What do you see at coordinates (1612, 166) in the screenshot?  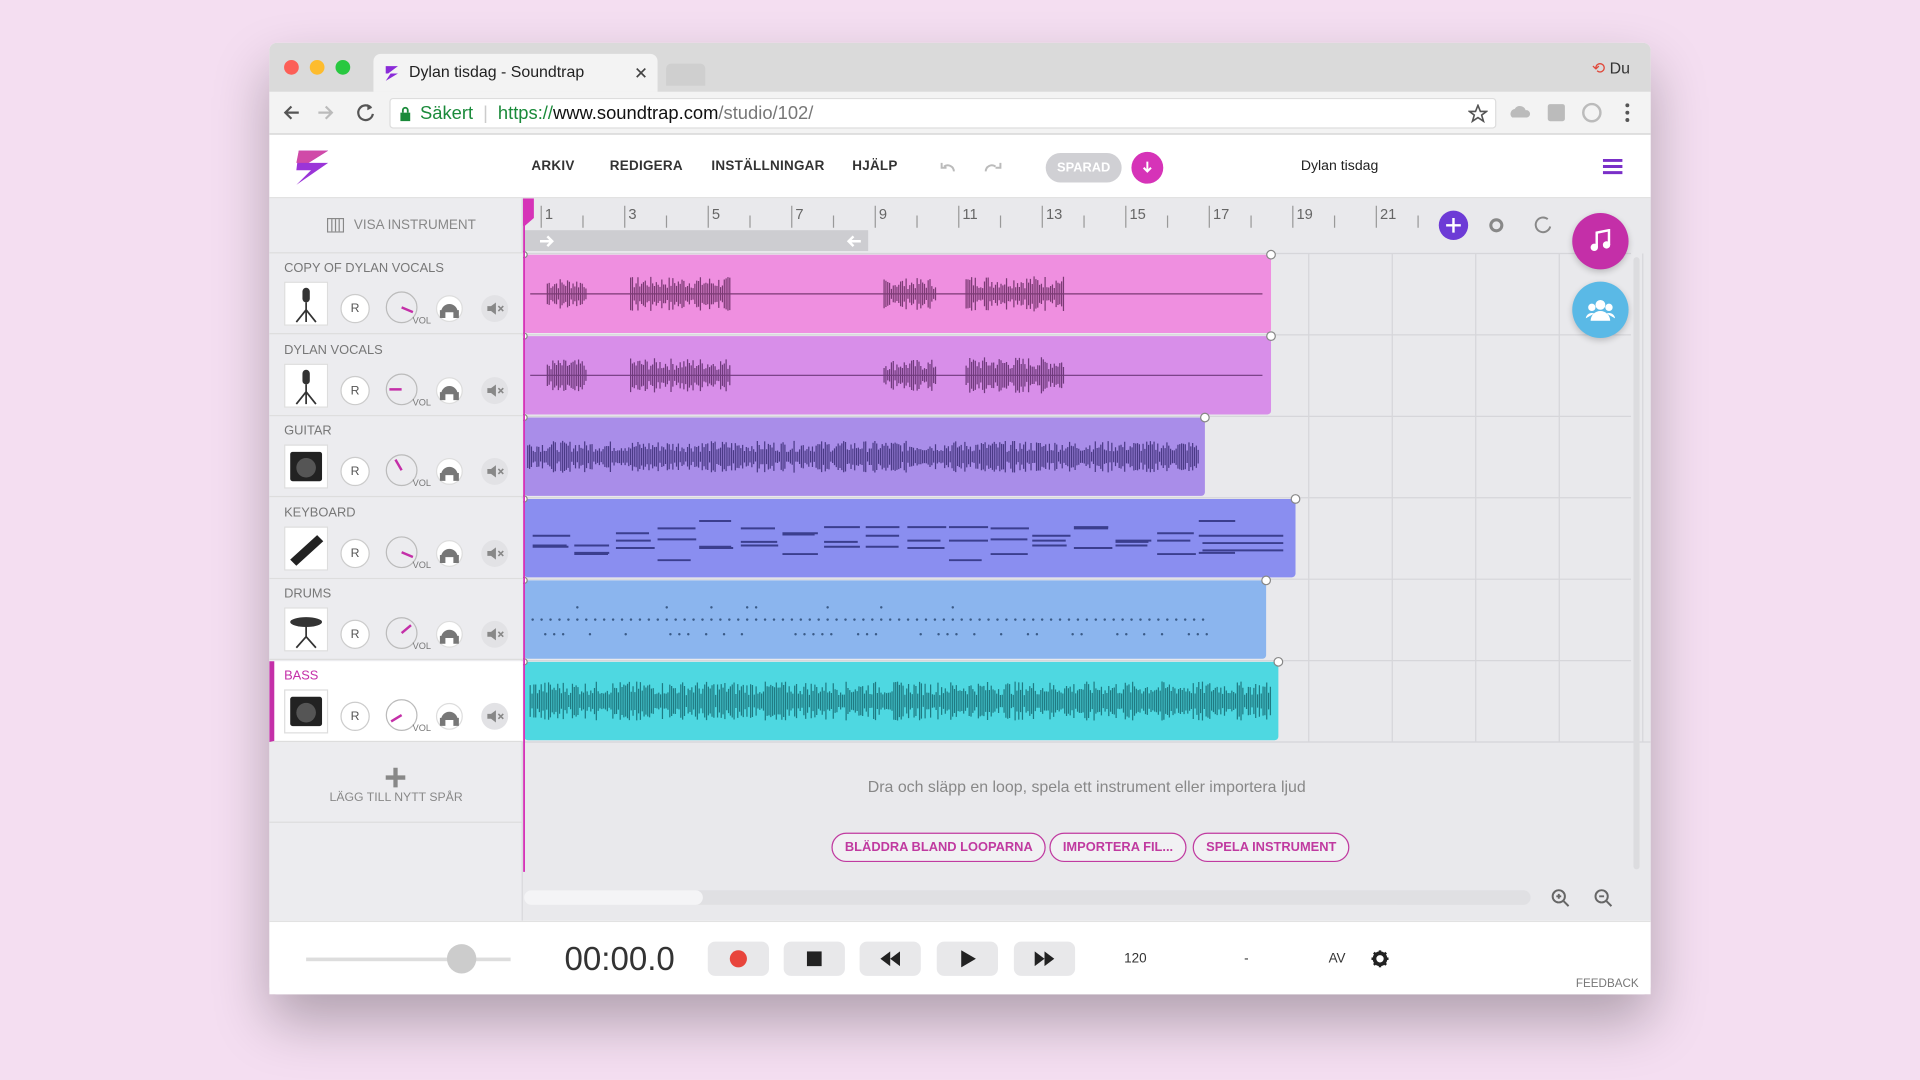 I see `hamburger-menu` at bounding box center [1612, 166].